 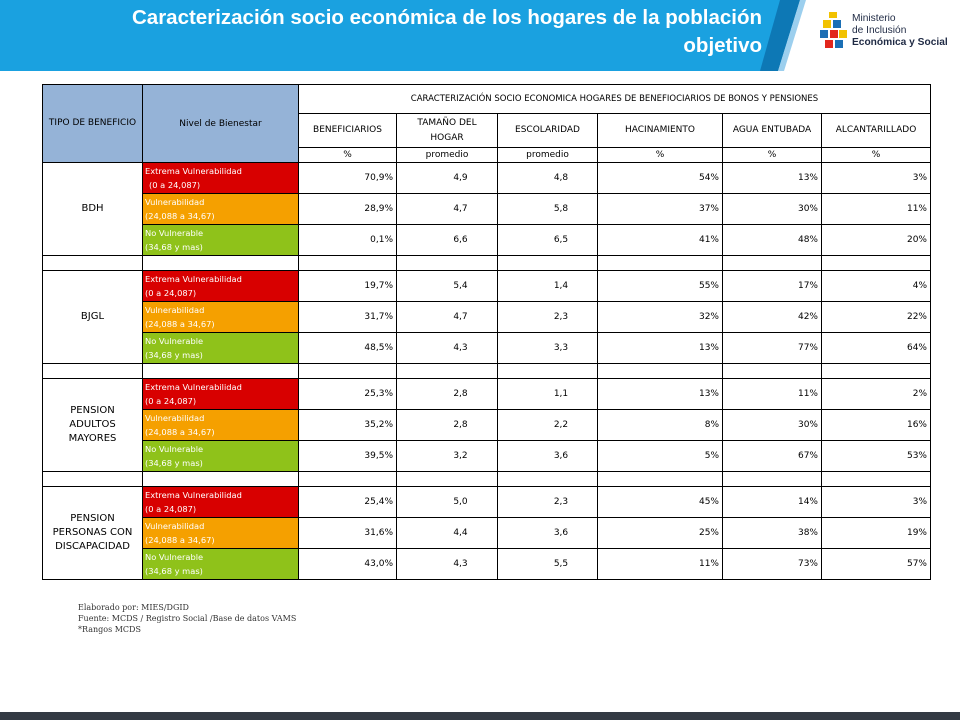 I want to click on value-cell: 6,6, so click(x=447, y=240).